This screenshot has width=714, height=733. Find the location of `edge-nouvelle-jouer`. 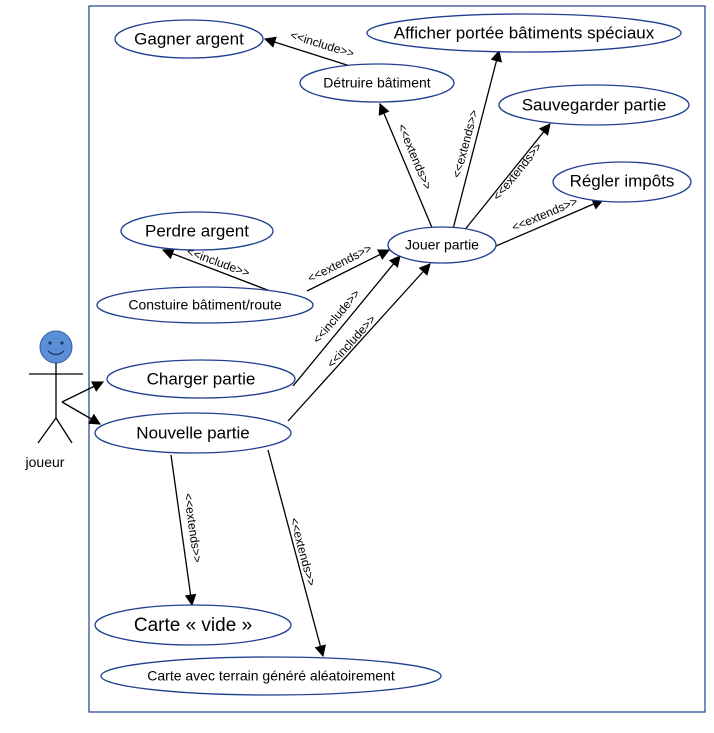

edge-nouvelle-jouer is located at coordinates (359, 342).